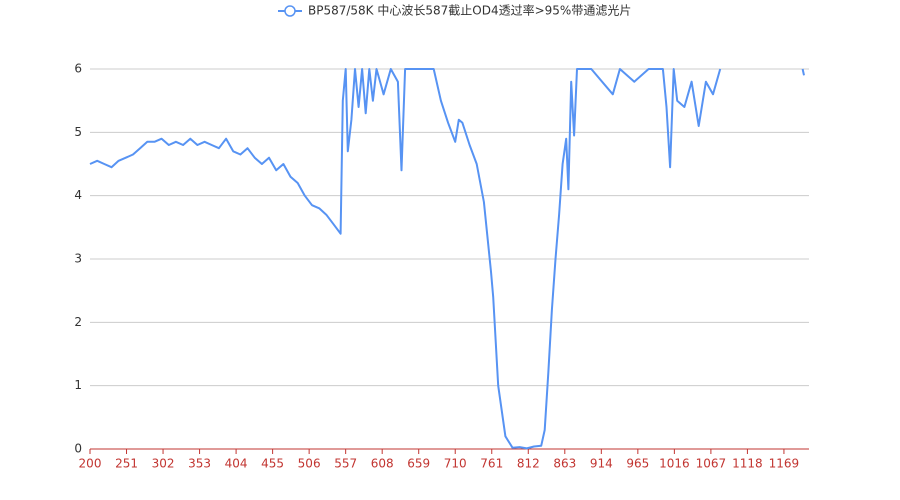 Image resolution: width=900 pixels, height=500 pixels. Describe the element at coordinates (236, 464) in the screenshot. I see `x-tick-label: 404` at that location.